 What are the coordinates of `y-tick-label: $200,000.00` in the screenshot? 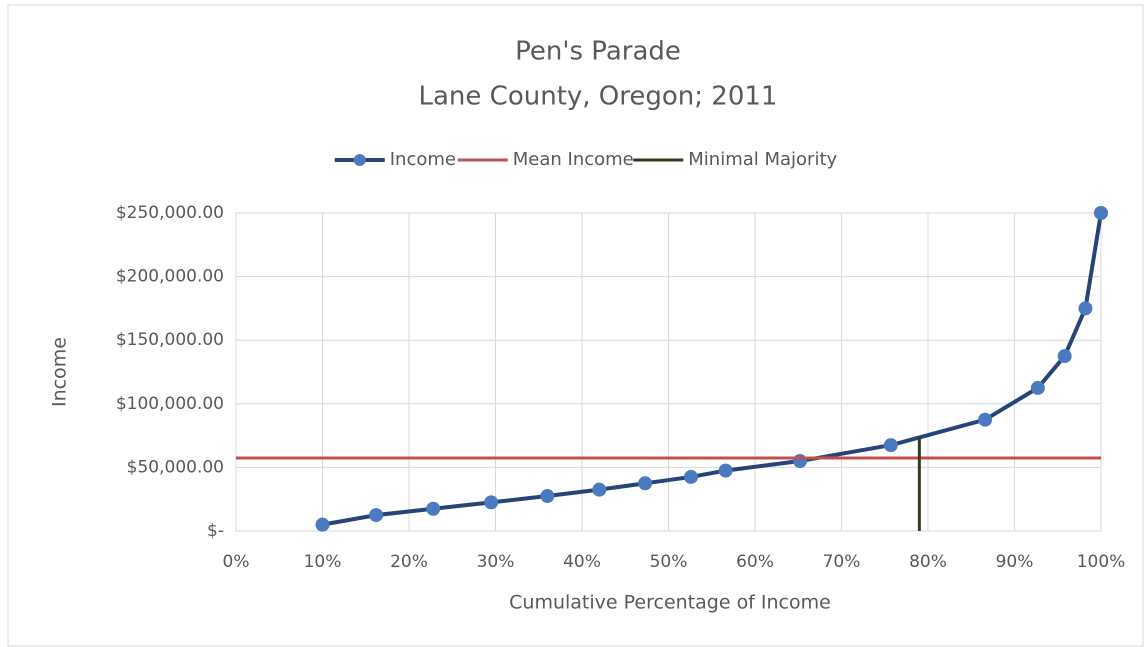 It's located at (170, 277).